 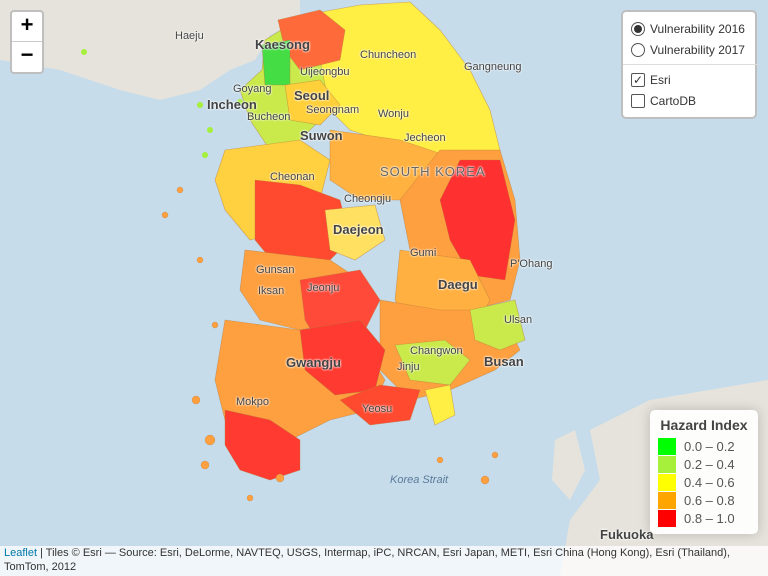 What do you see at coordinates (638, 100) in the screenshot?
I see `checkbox-unchecked-icon` at bounding box center [638, 100].